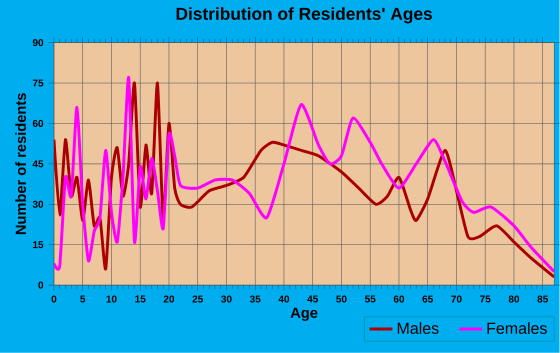  Describe the element at coordinates (542, 299) in the screenshot. I see `x-tick-label: 85` at that location.